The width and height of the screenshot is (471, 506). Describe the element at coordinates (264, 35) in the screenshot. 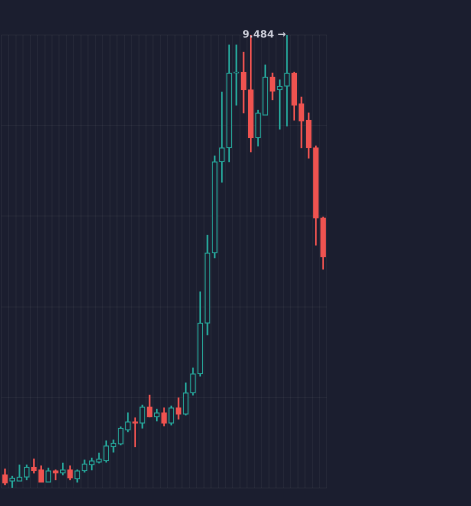

I see `annotation: 9.484 →` at that location.